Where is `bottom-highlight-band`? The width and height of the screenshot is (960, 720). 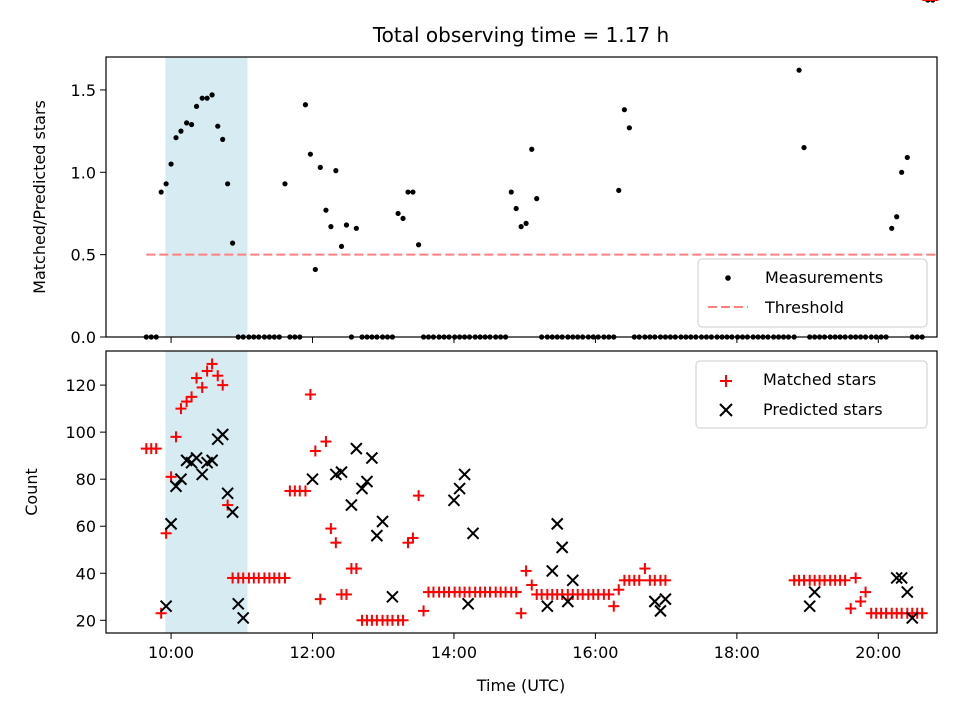
bottom-highlight-band is located at coordinates (206, 492).